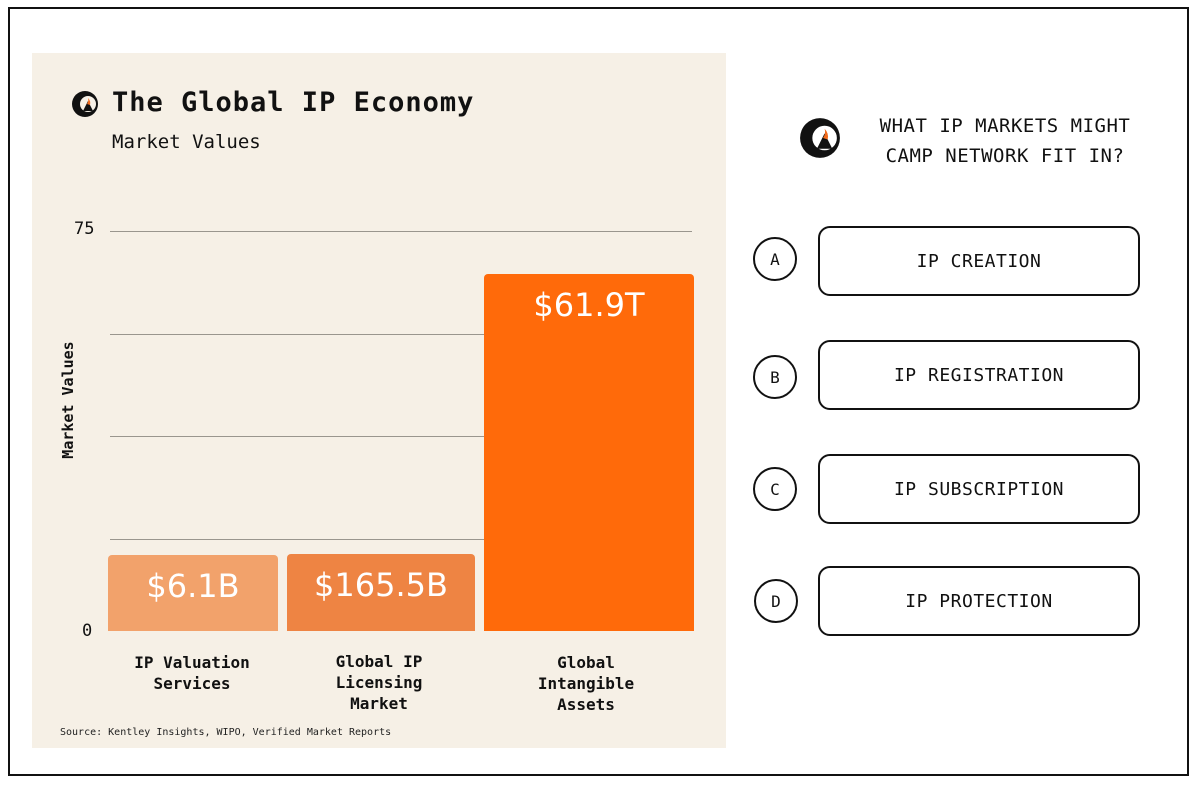  Describe the element at coordinates (586, 662) in the screenshot. I see `category-label-line: Global` at that location.